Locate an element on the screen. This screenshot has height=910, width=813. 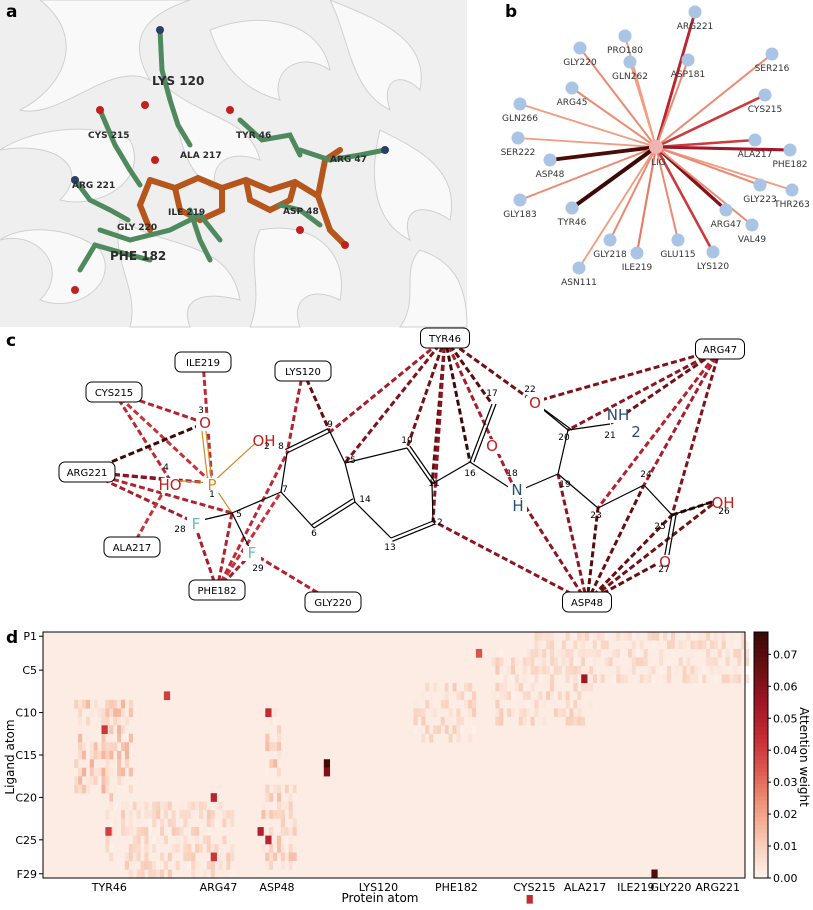
interaction-line is located at coordinates (142, 436).